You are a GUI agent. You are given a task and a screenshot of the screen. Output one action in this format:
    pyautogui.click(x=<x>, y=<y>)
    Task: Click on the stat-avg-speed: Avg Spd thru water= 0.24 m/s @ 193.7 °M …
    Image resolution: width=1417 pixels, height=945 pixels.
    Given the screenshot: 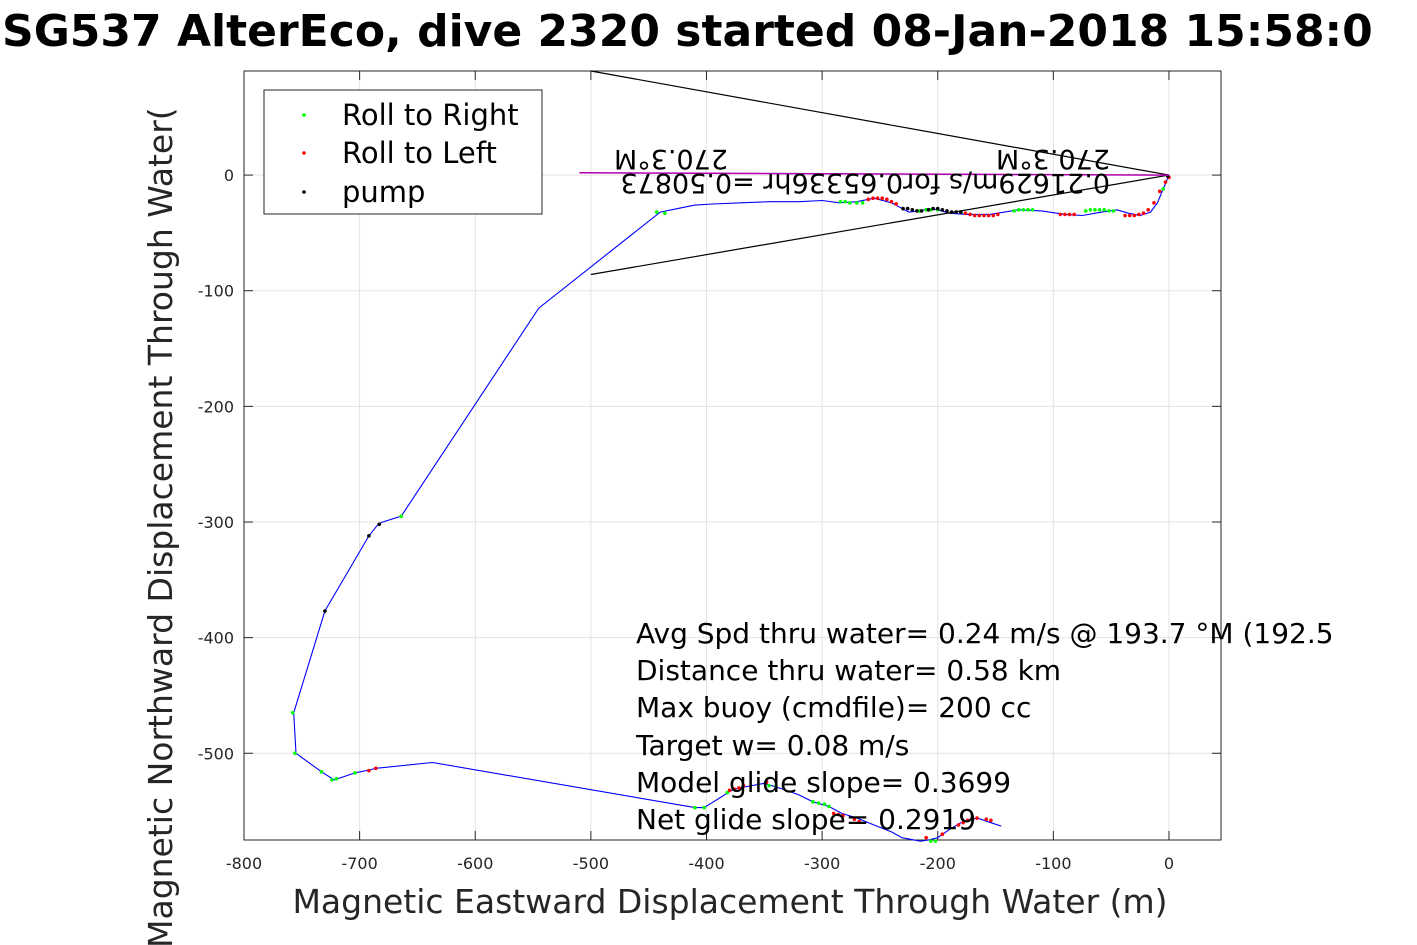 What is the action you would take?
    pyautogui.click(x=985, y=633)
    